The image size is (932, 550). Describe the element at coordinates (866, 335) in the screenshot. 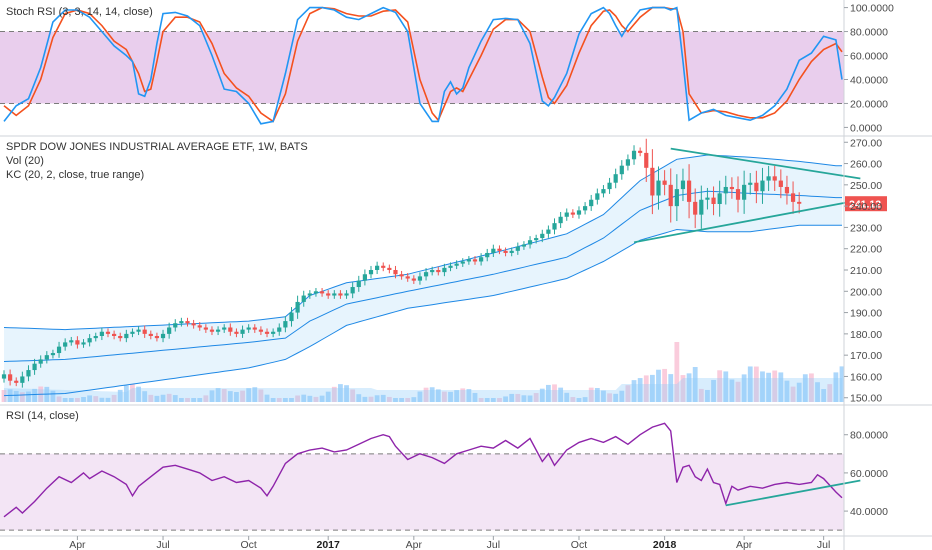

I see `price-axis-tick-label: 180.00` at that location.